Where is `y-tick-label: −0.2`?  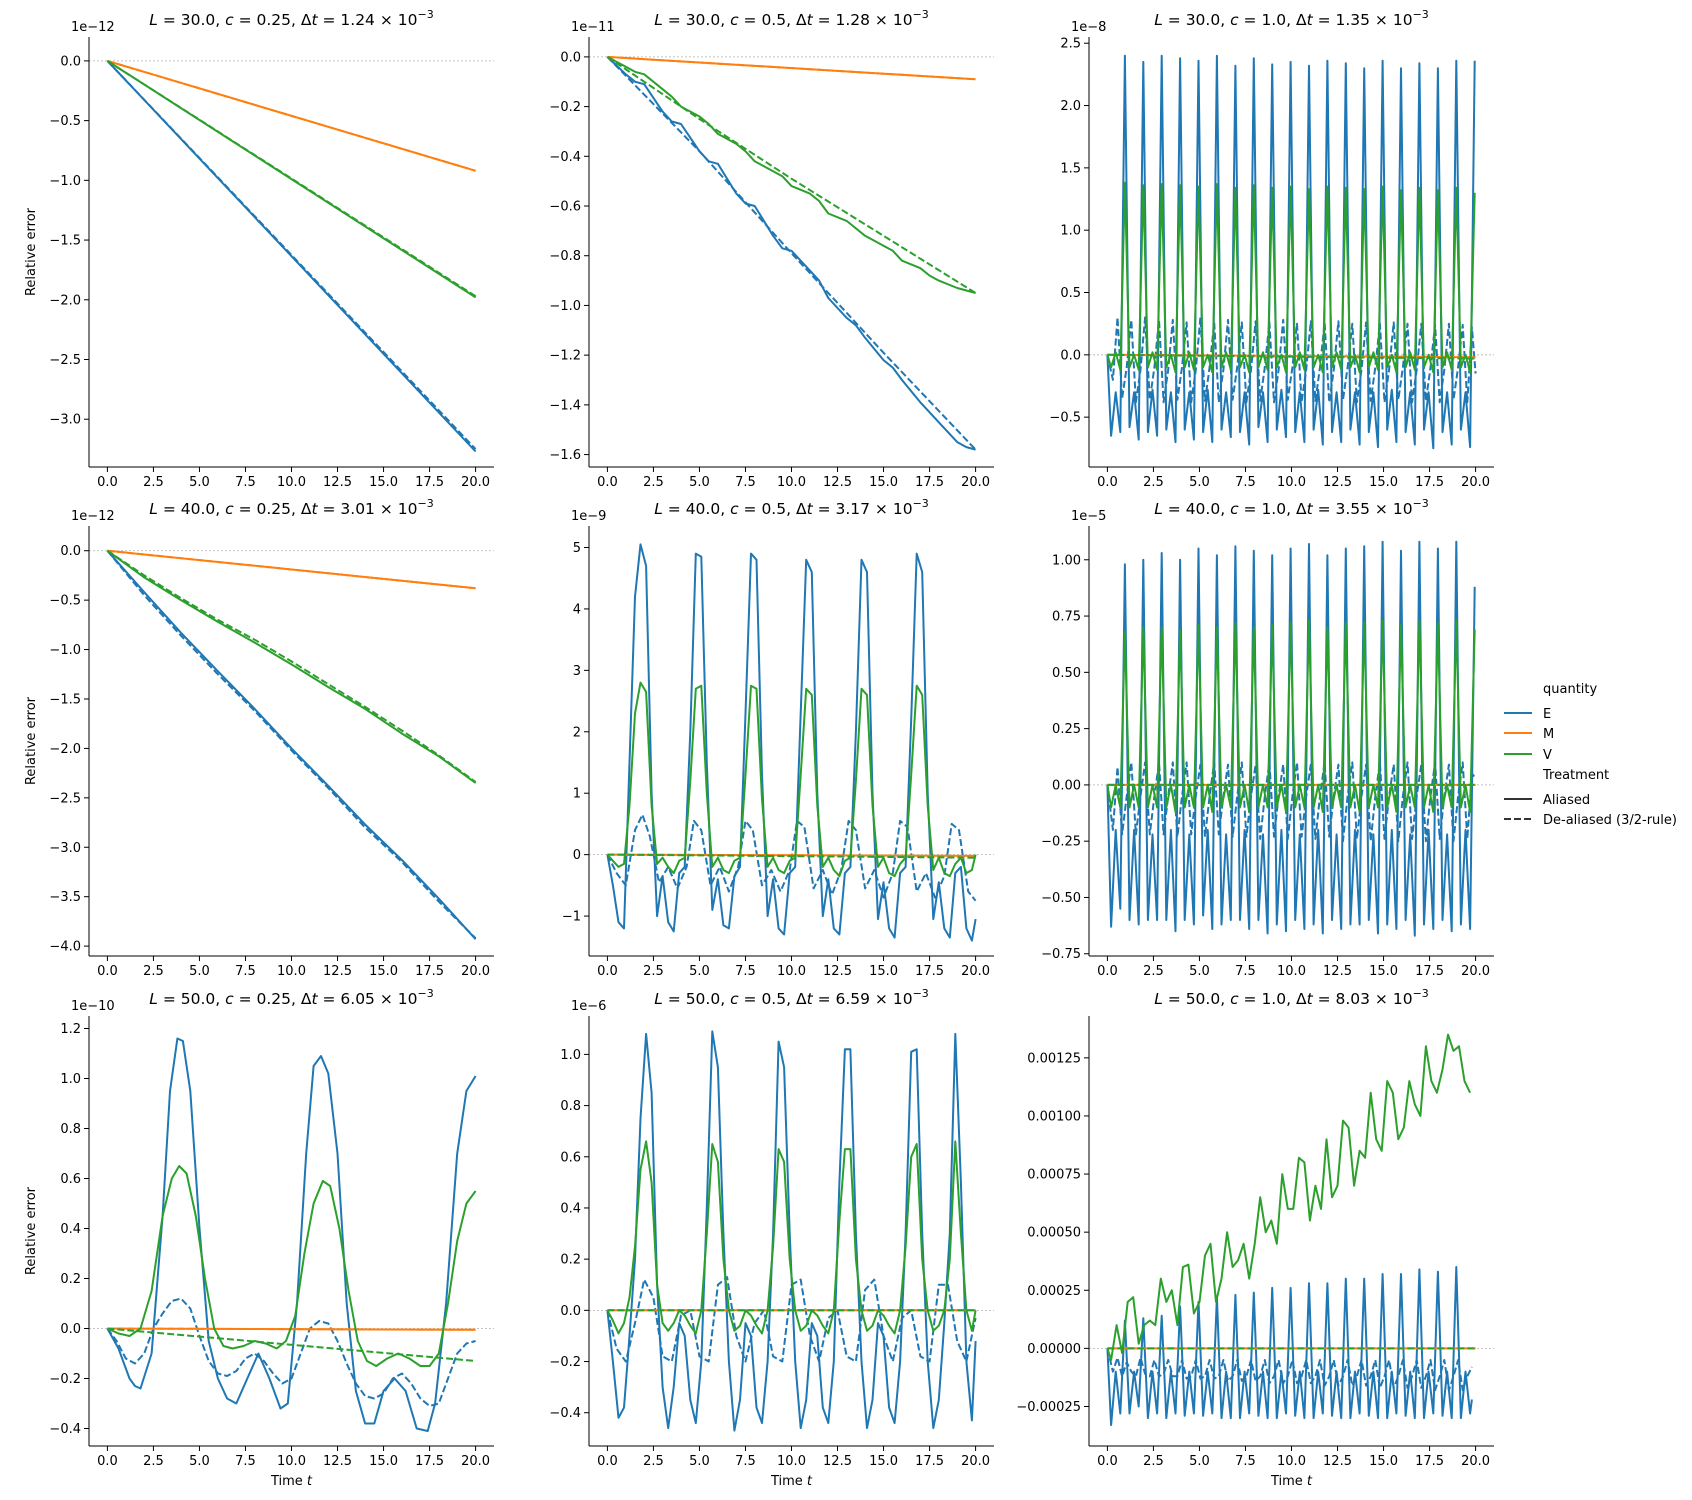 y-tick-label: −0.2 is located at coordinates (565, 107).